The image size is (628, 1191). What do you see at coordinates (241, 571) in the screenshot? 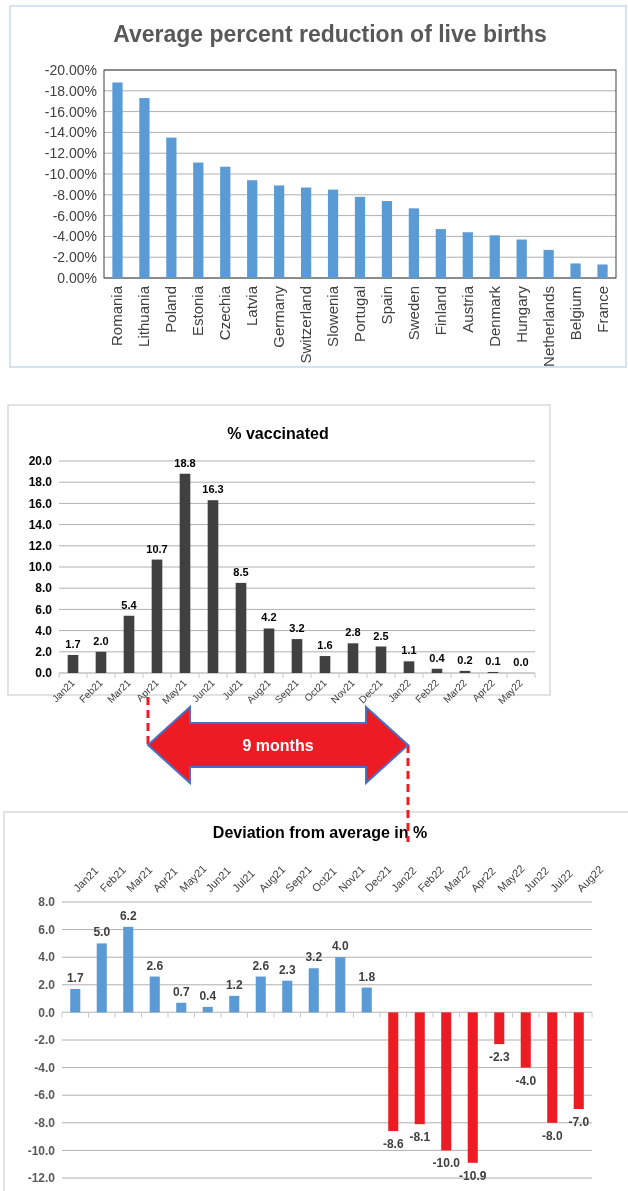
I see `data-label: 8.5` at bounding box center [241, 571].